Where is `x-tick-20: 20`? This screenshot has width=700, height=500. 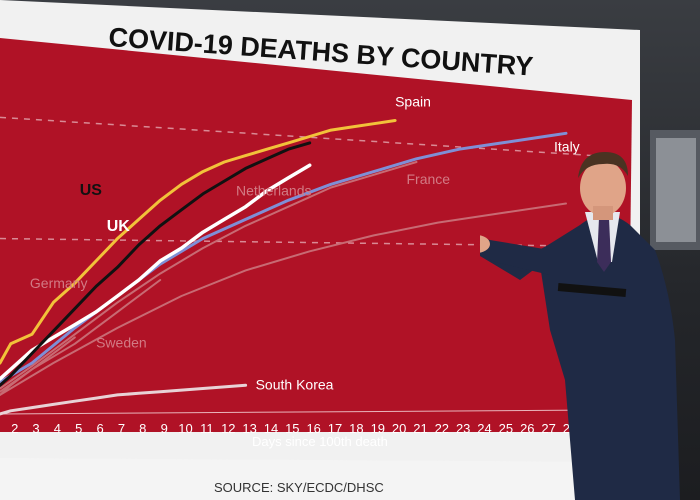
x-tick-20: 20 is located at coordinates (399, 428).